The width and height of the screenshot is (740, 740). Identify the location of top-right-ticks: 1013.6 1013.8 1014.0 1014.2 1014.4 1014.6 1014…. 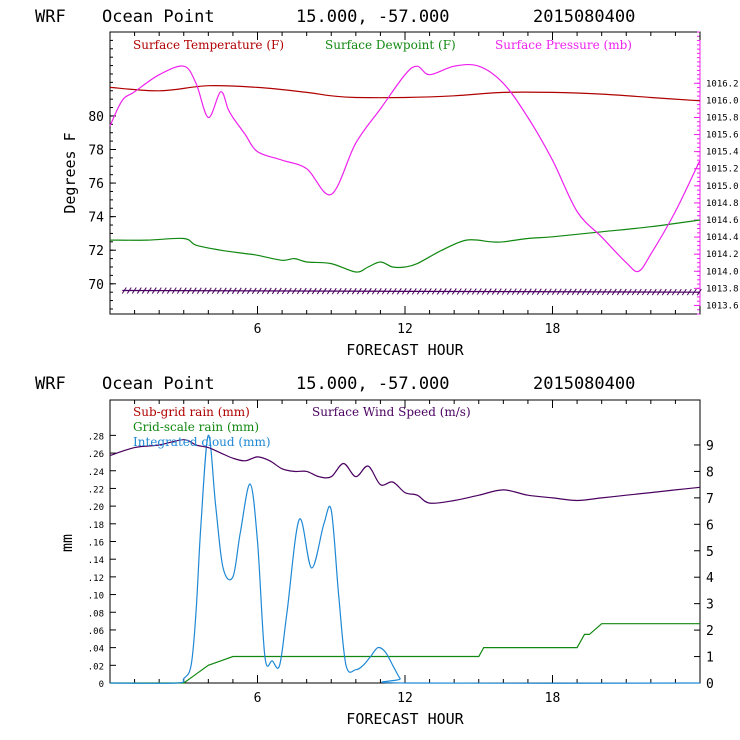
(716, 173).